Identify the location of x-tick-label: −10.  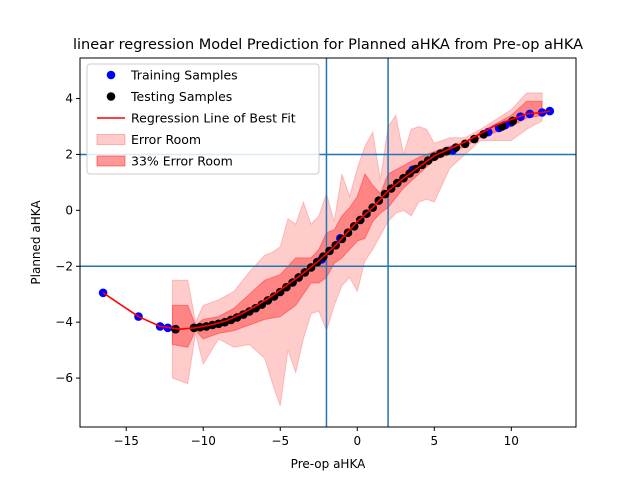
(203, 441).